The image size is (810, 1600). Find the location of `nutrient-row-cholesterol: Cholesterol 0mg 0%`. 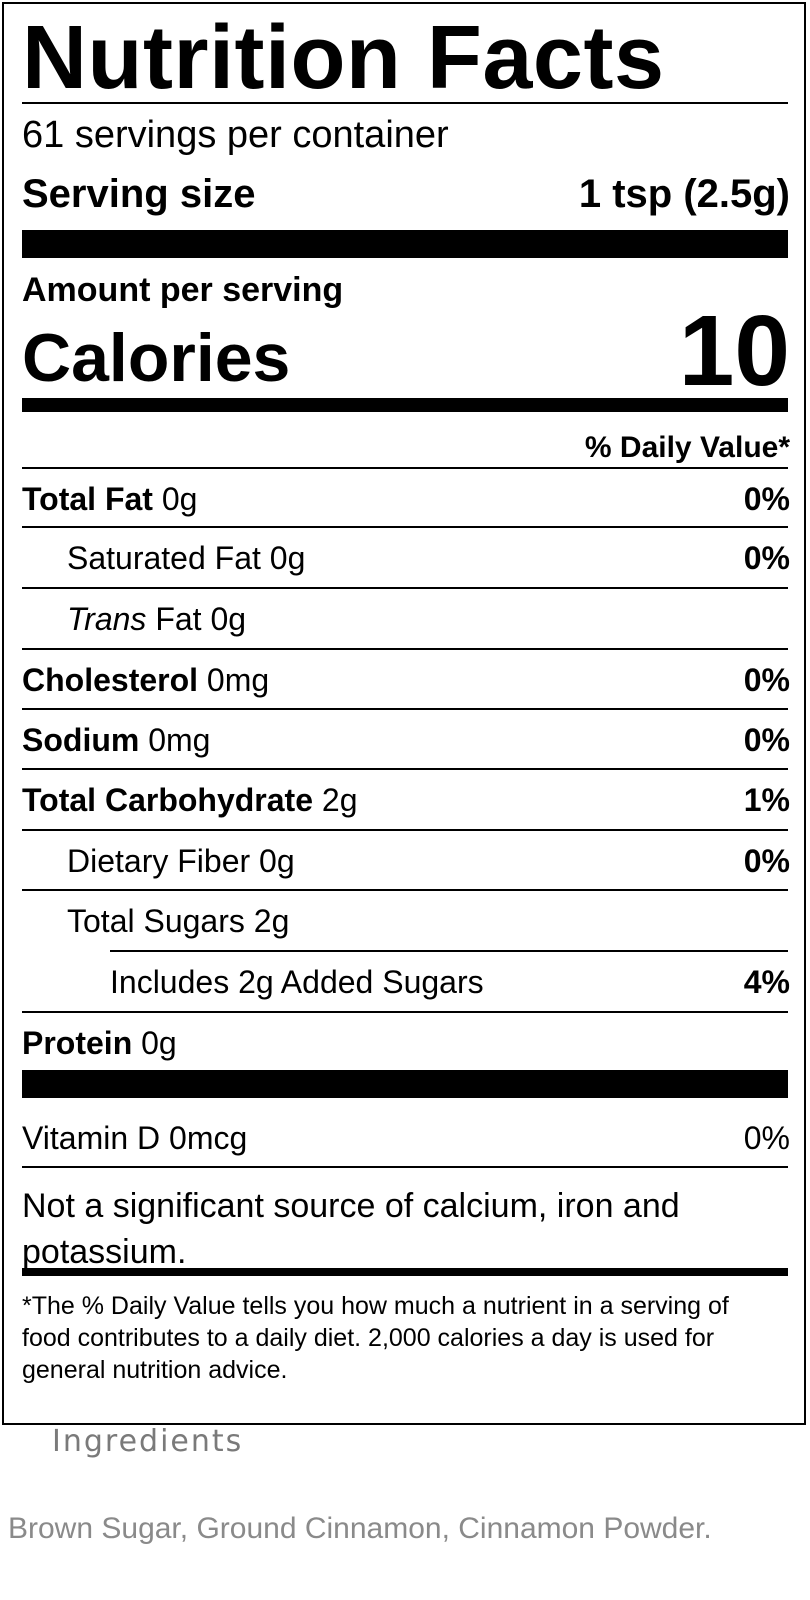

nutrient-row-cholesterol: Cholesterol 0mg 0% is located at coordinates (405, 680).